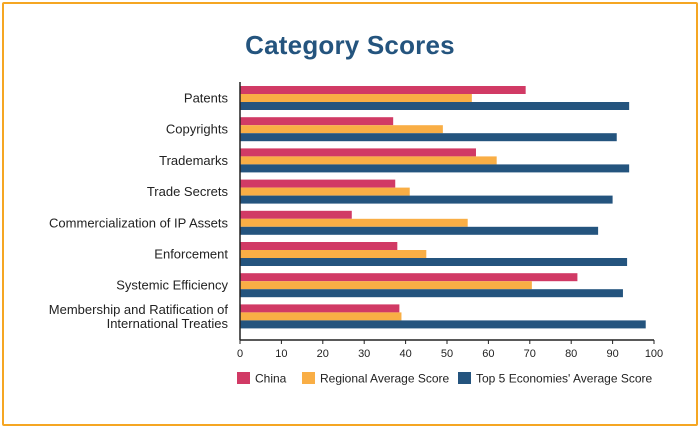 The height and width of the screenshot is (428, 700). I want to click on x-tick-label-0: 0, so click(240, 354).